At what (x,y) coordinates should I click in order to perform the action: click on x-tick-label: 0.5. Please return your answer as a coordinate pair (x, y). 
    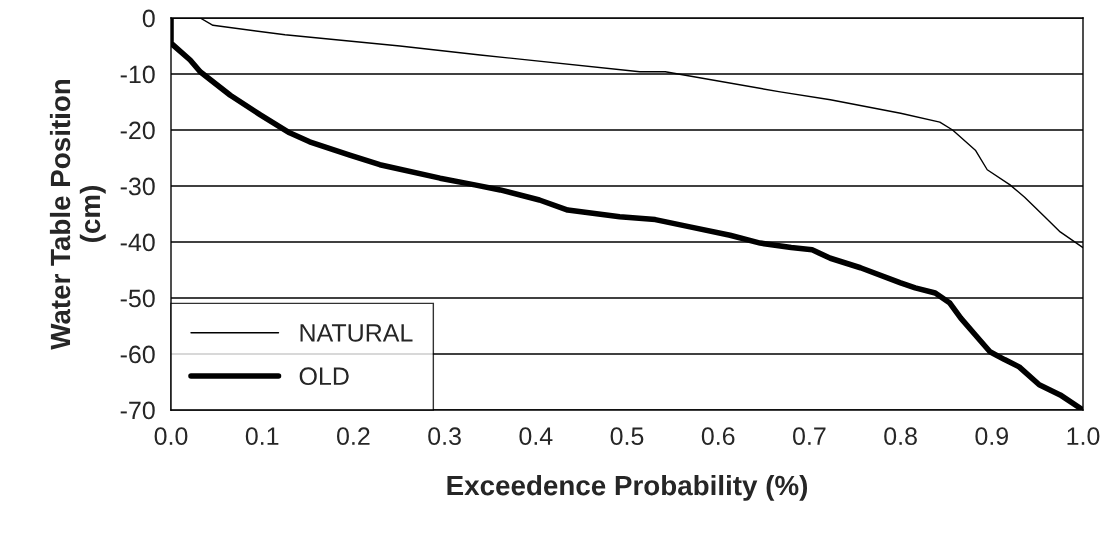
    Looking at the image, I should click on (627, 436).